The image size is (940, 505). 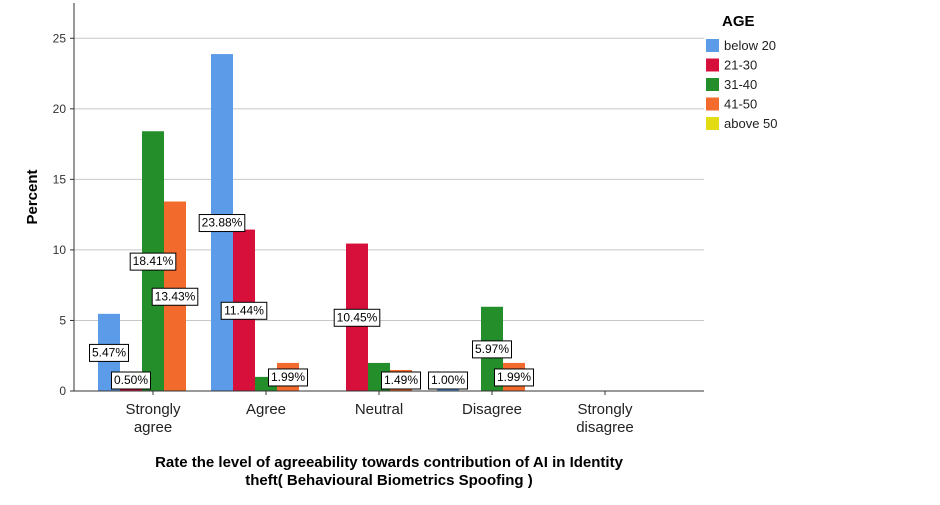 I want to click on data-label: 10.45%, so click(x=357, y=317).